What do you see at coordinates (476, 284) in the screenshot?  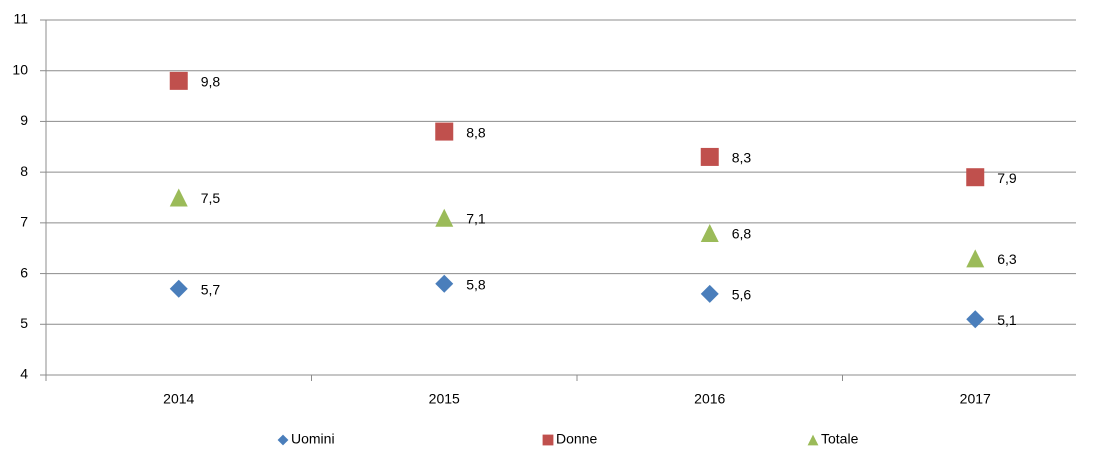 I see `data-label: 5,8` at bounding box center [476, 284].